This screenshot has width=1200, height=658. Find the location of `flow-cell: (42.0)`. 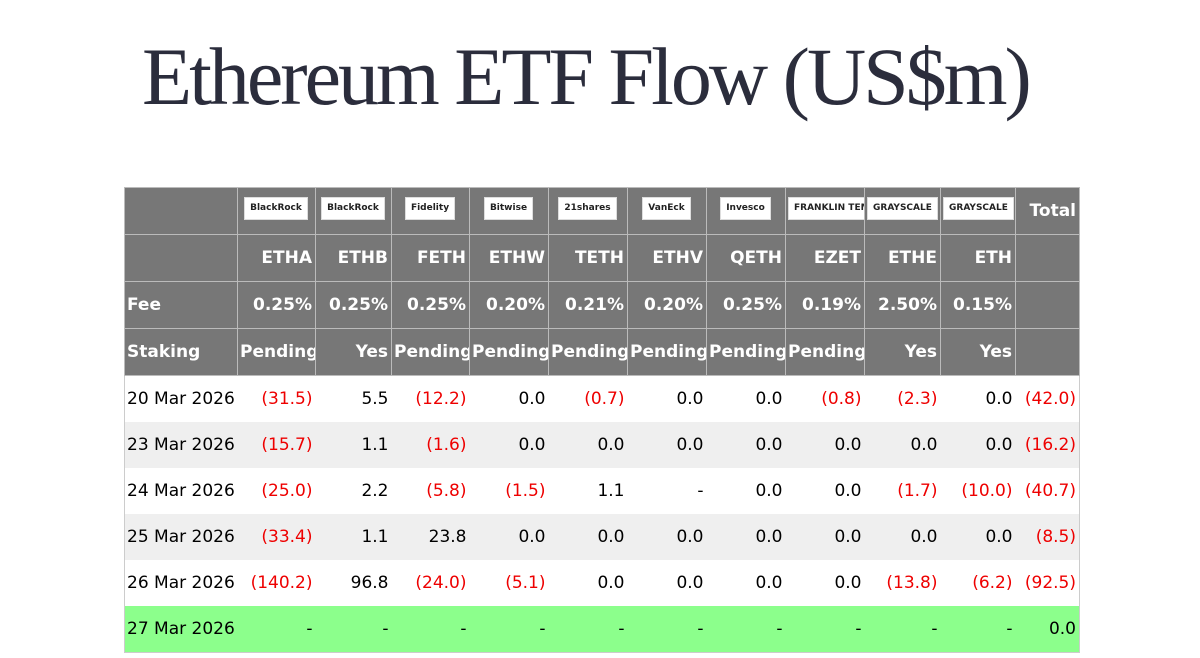

flow-cell: (42.0) is located at coordinates (1047, 398).